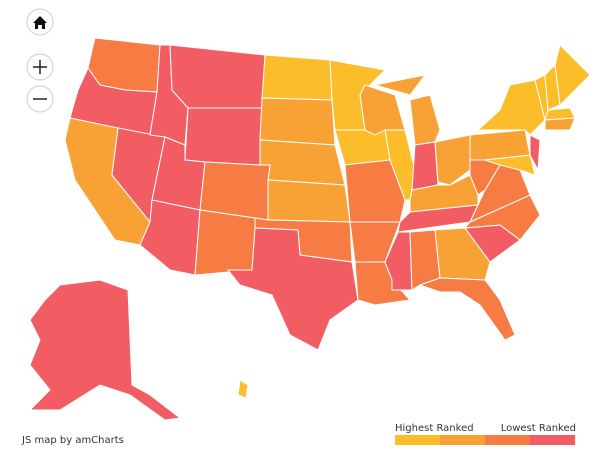 This screenshot has height=452, width=600. I want to click on home-button, so click(40, 22).